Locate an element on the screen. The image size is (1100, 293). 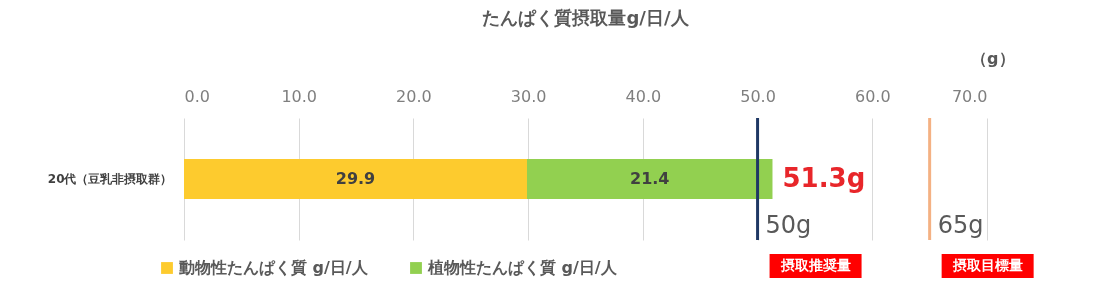
text: 摂取目標量 is located at coordinates (987, 265).